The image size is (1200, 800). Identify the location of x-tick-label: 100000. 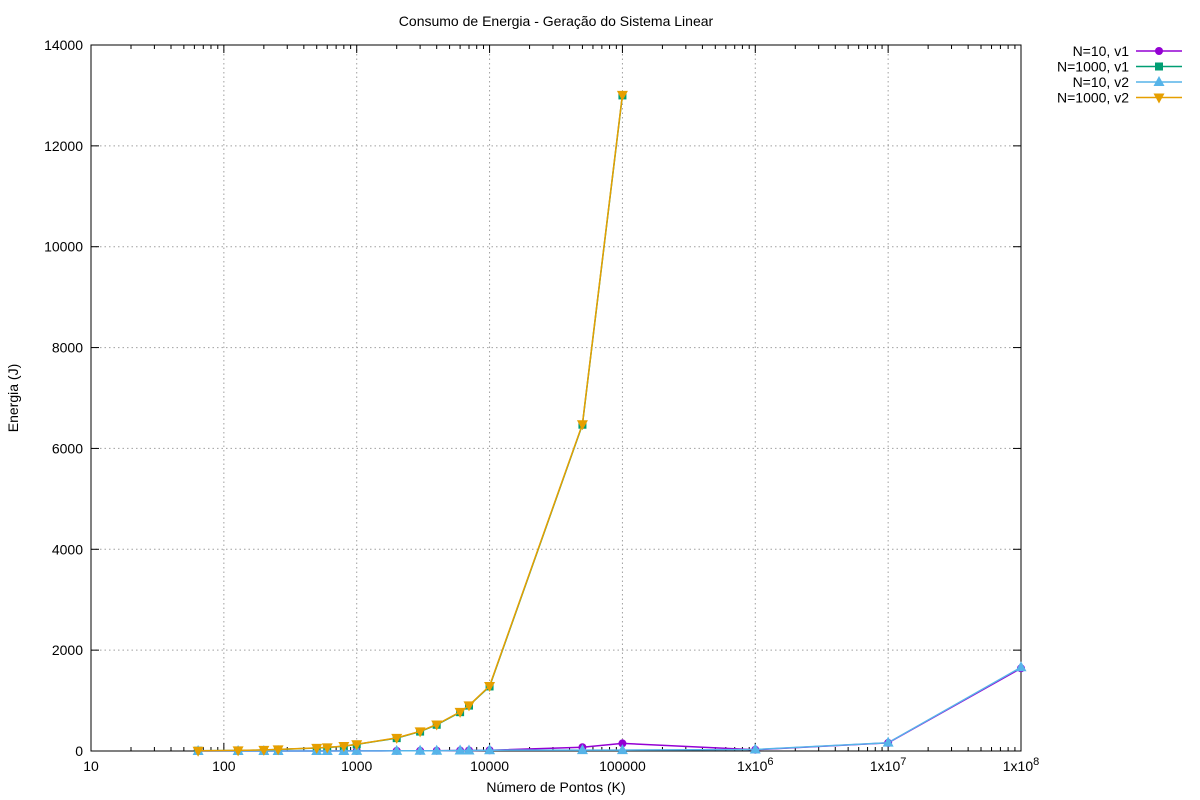
(622, 766).